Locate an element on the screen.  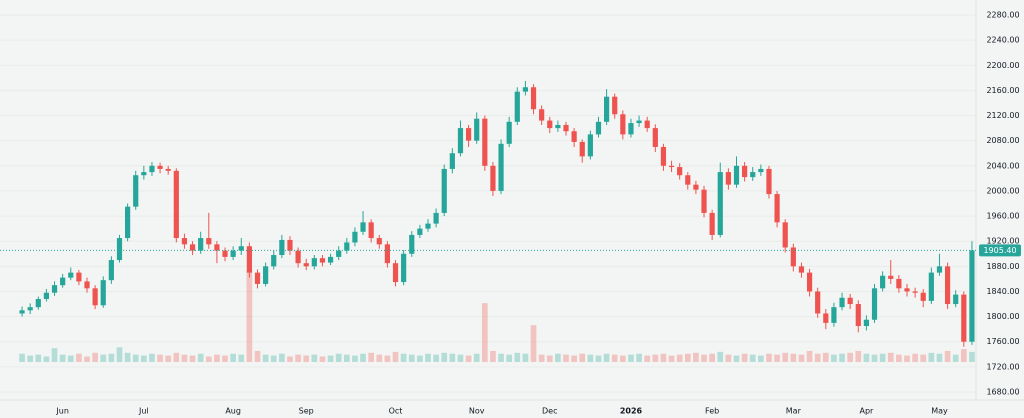
y-tick-label: 2120.00 is located at coordinates (1002, 115).